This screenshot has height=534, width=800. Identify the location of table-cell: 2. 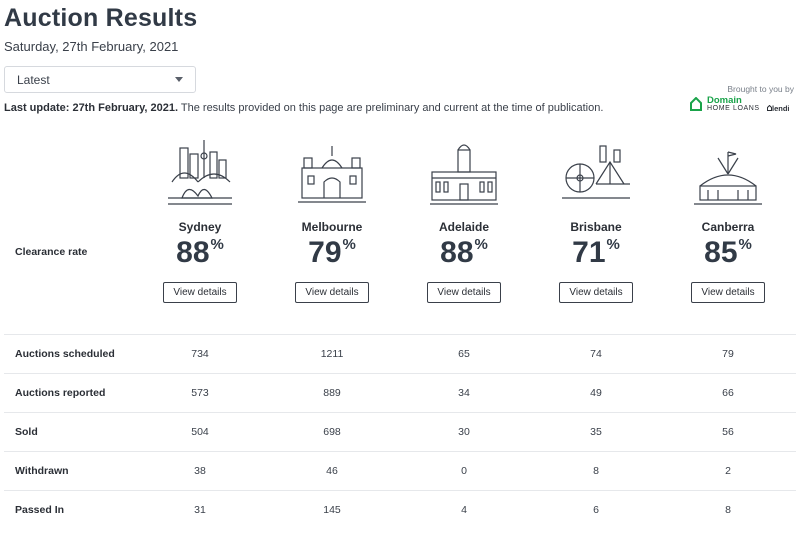
(728, 471).